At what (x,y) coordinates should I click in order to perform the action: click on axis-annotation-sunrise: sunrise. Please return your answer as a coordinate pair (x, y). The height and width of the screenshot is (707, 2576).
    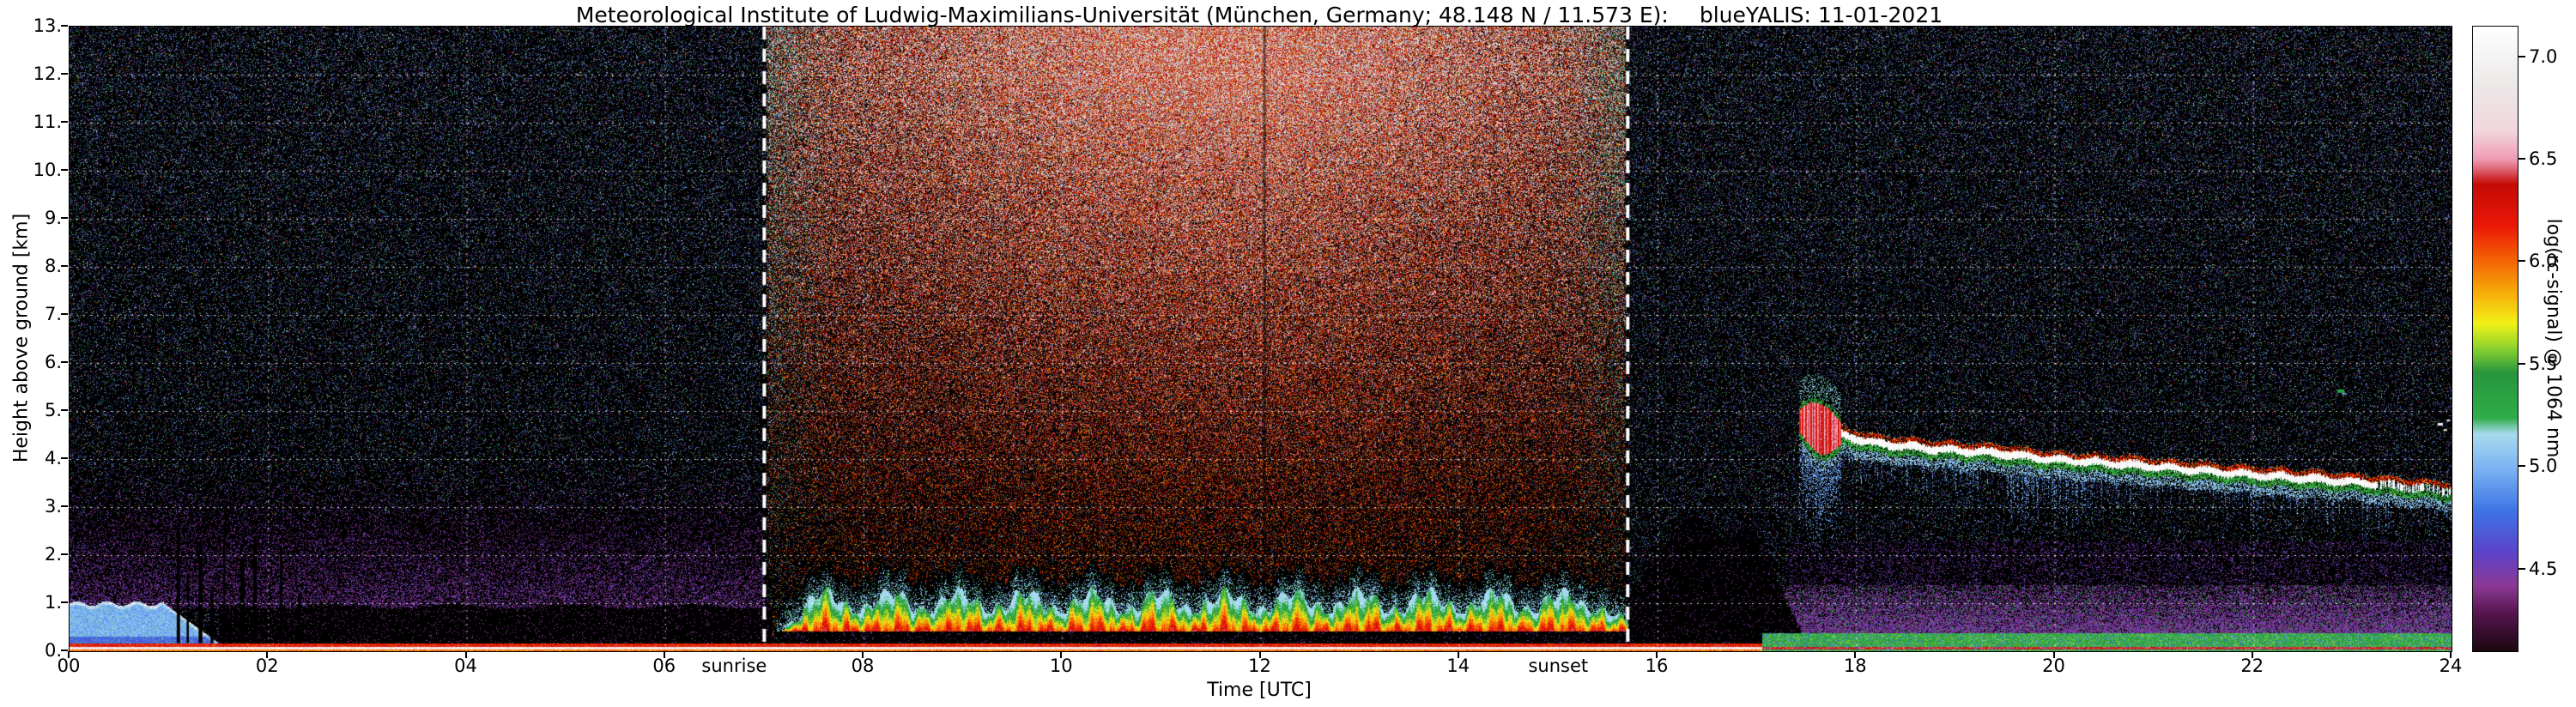
    Looking at the image, I should click on (734, 666).